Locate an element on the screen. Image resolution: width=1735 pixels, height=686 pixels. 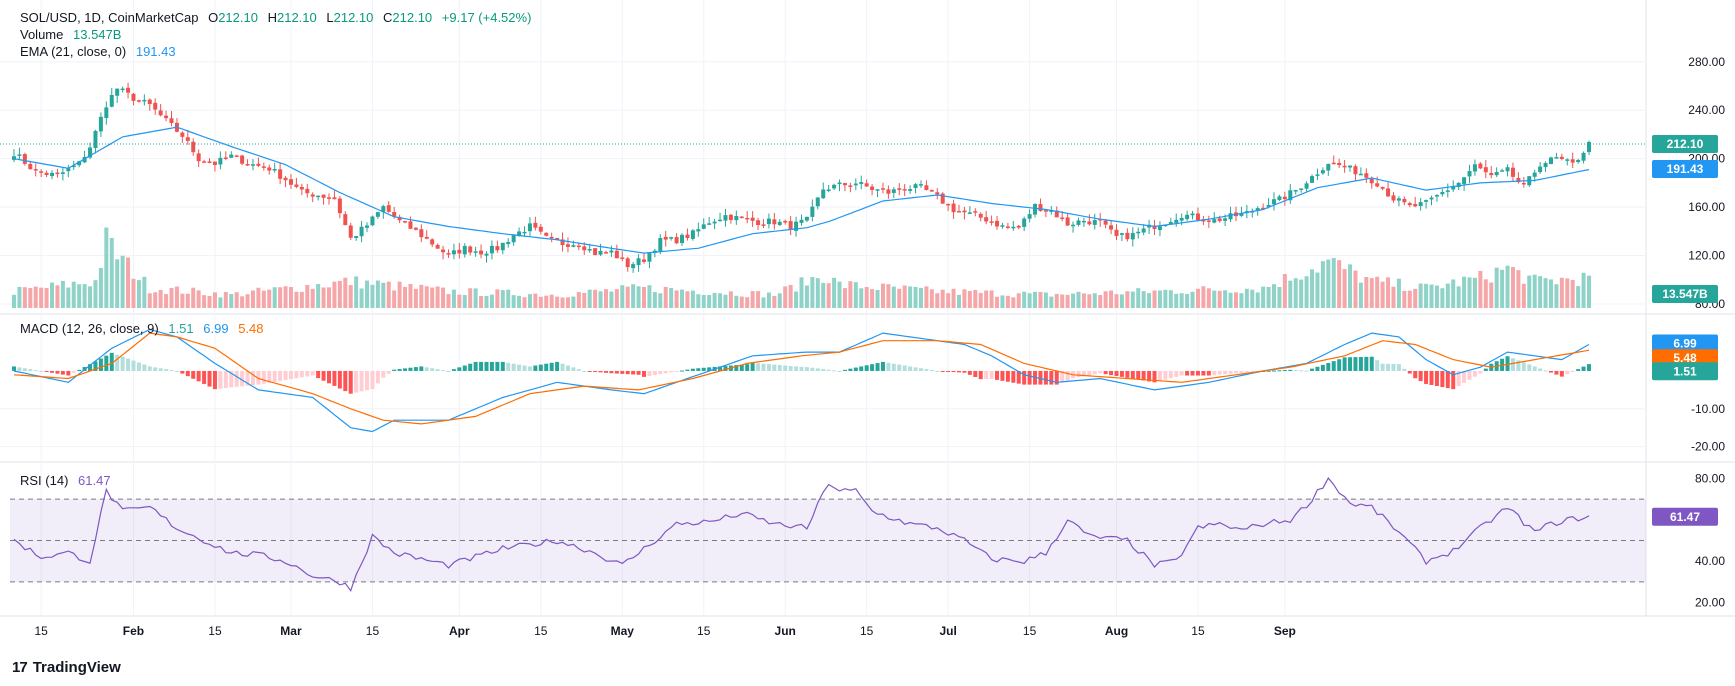
volume-legend: Volume 13.547B is located at coordinates (70, 35).